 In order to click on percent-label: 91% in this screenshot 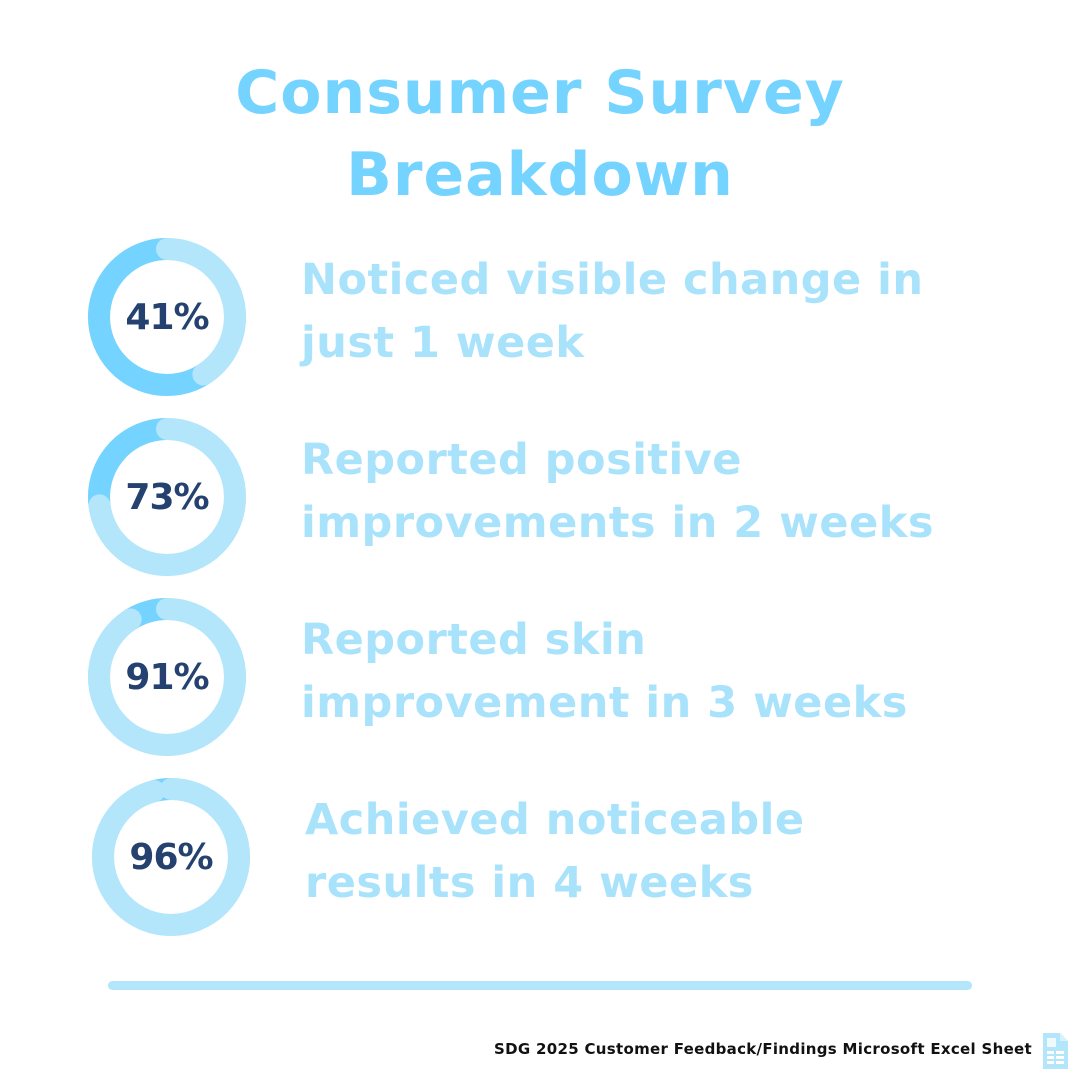, I will do `click(167, 677)`.